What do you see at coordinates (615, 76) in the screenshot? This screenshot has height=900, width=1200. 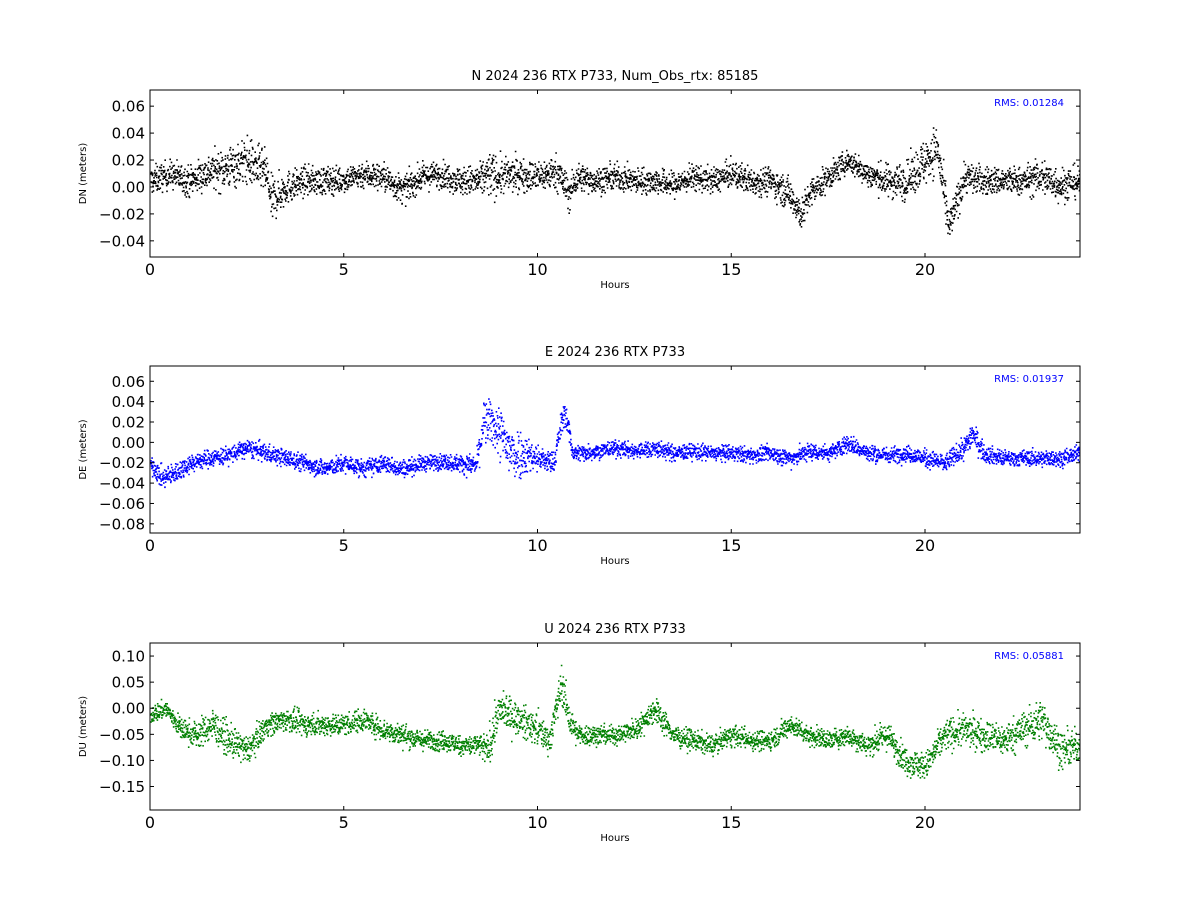 I see `chart-title: N 2024 236 RTX P733, Num_Obs_rtx: 85185` at bounding box center [615, 76].